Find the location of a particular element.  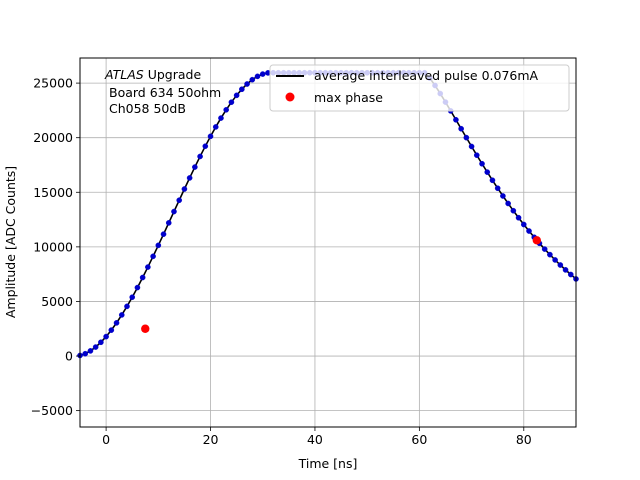

annotation-line-3: Ch058 50dB is located at coordinates (147, 108).